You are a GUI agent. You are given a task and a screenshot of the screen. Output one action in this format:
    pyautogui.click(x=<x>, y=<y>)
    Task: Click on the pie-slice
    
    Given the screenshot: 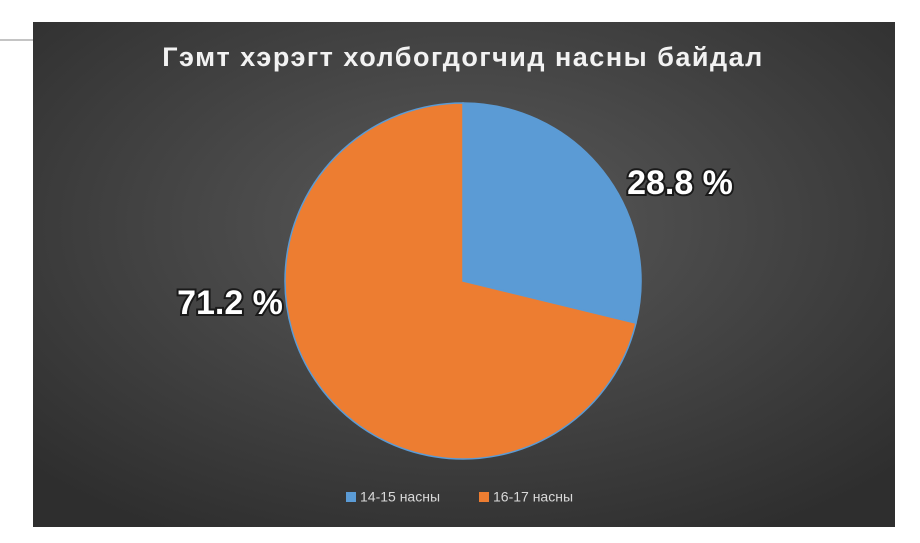 What is the action you would take?
    pyautogui.click(x=552, y=213)
    